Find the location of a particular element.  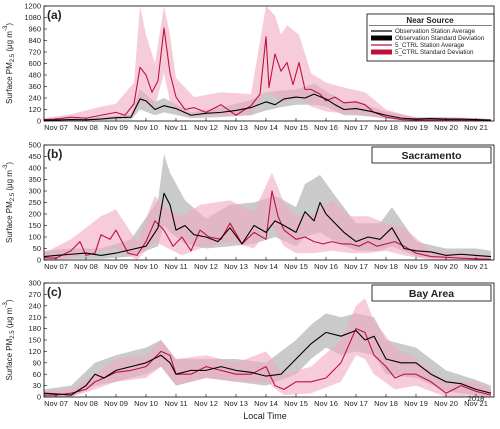

region-title: Bay Area is located at coordinates (431, 294).